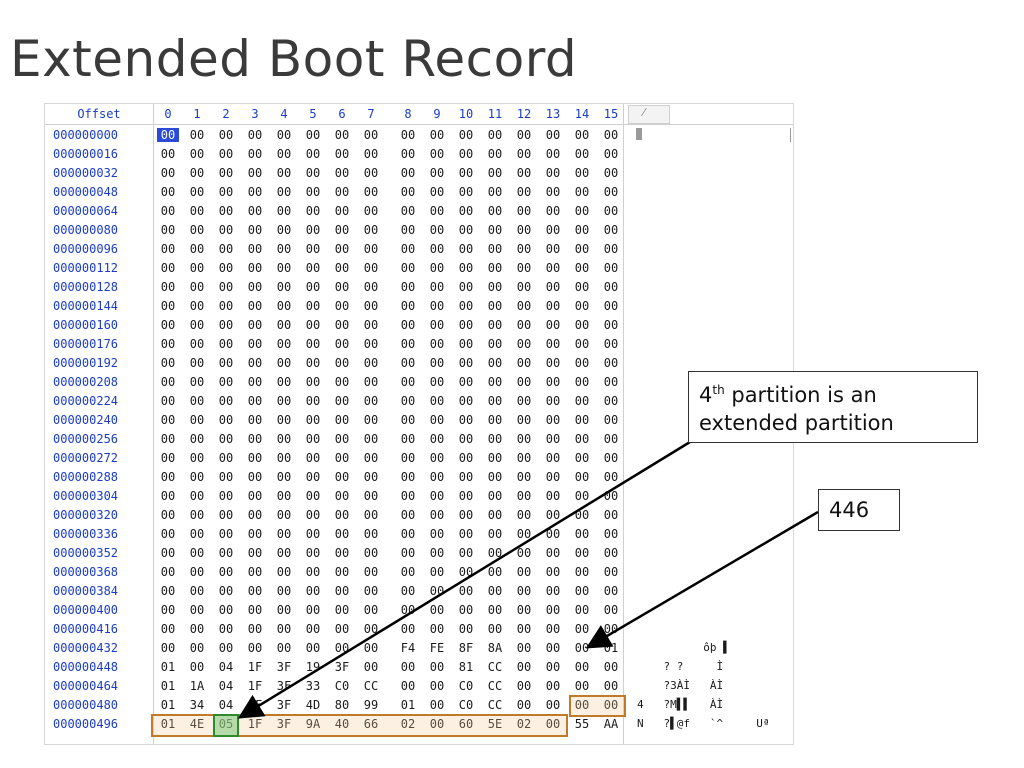 This screenshot has height=768, width=1024. What do you see at coordinates (371, 686) in the screenshot?
I see `hex-byte: CC` at bounding box center [371, 686].